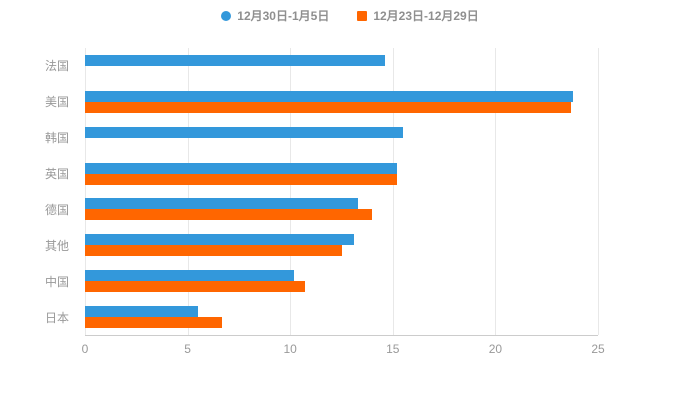 The image size is (700, 400). I want to click on y-axis-label: 日本, so click(56, 317).